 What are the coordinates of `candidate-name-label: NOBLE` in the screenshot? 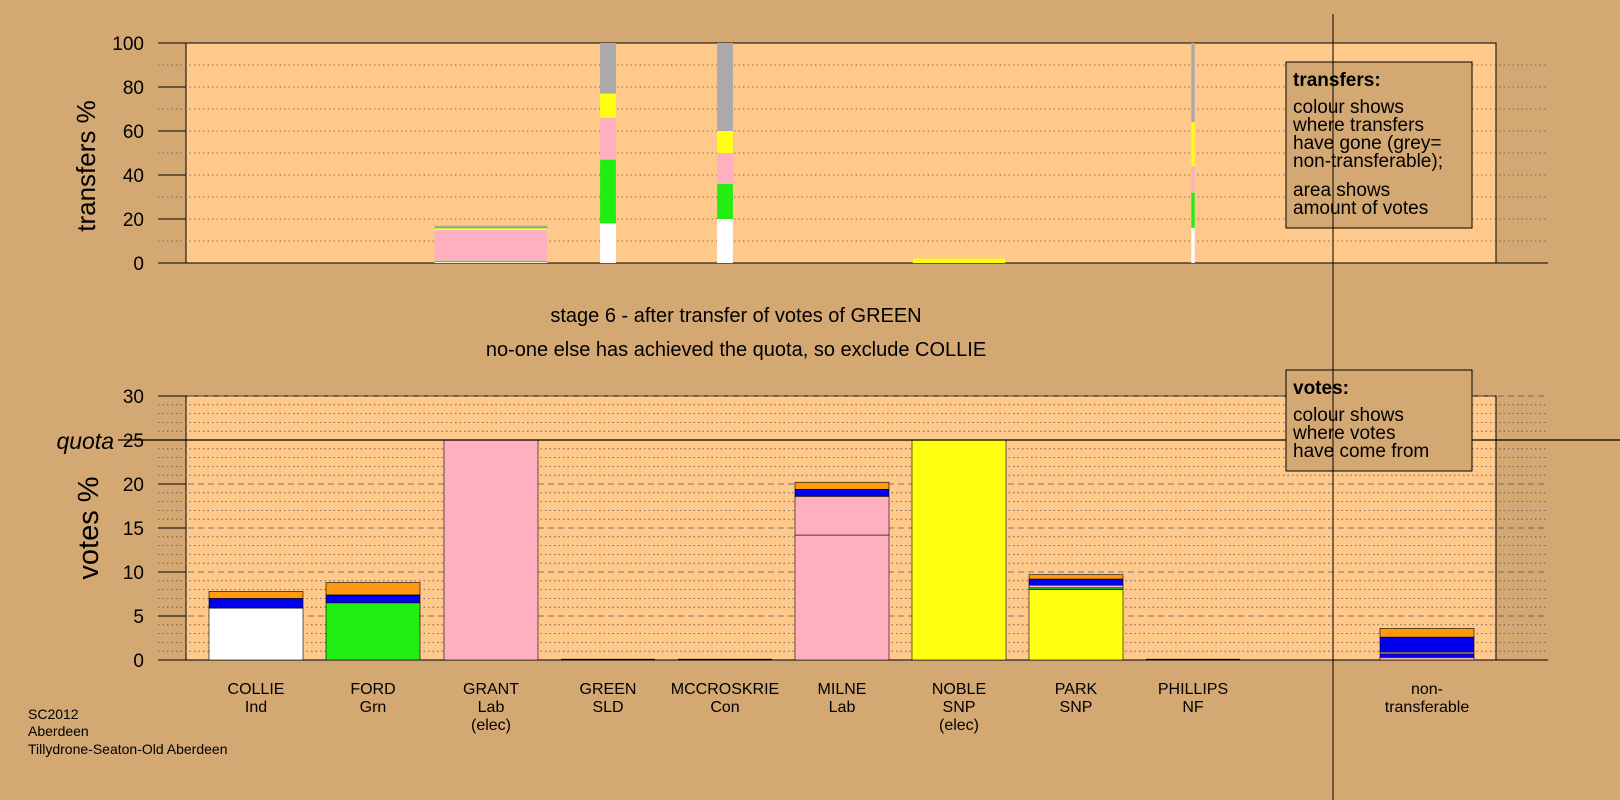 It's located at (959, 689).